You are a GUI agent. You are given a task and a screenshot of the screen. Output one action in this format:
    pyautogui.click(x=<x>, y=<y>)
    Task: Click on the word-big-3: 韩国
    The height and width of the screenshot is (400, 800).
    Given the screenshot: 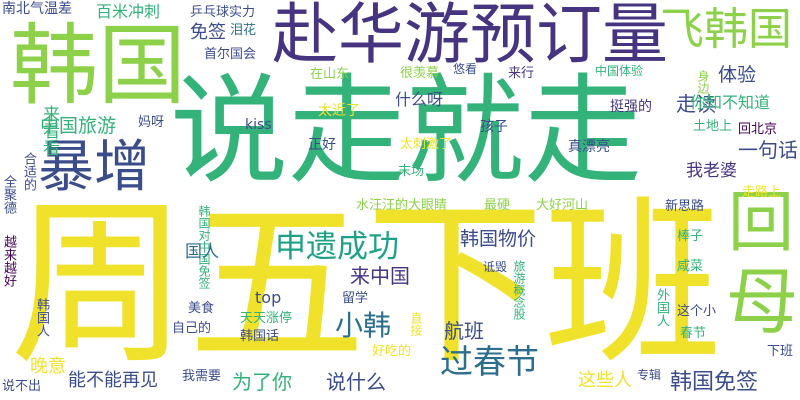 What is the action you would take?
    pyautogui.click(x=98, y=65)
    